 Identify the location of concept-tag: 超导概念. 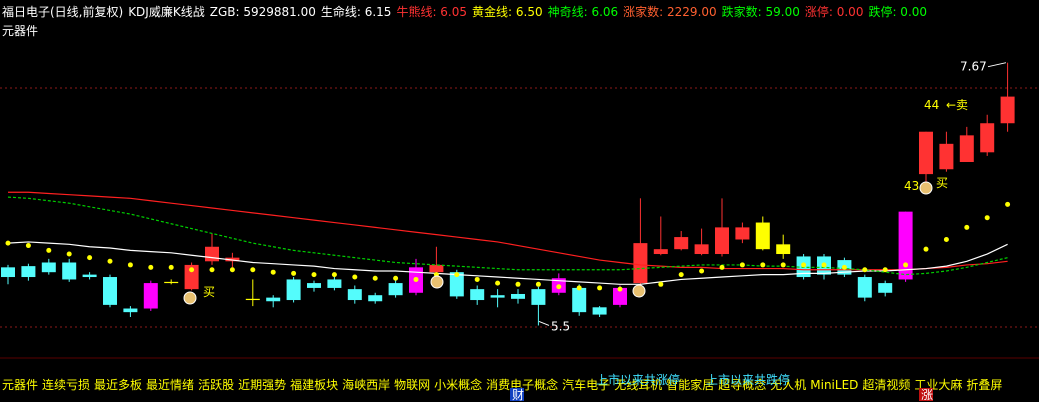
(742, 384).